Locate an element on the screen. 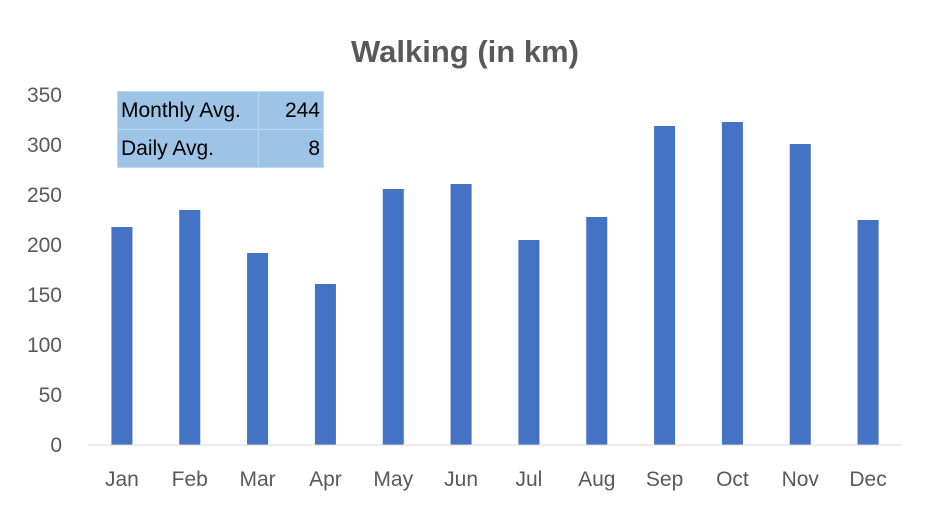  chart-title: Walking (in km) is located at coordinates (465, 51).